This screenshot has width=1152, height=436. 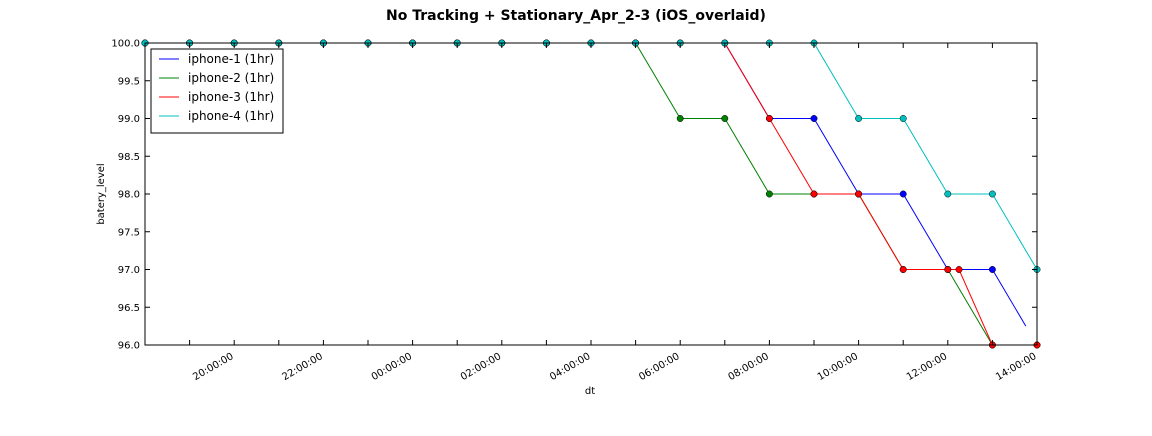 What do you see at coordinates (392, 367) in the screenshot?
I see `x-tick-label: 00:00:00` at bounding box center [392, 367].